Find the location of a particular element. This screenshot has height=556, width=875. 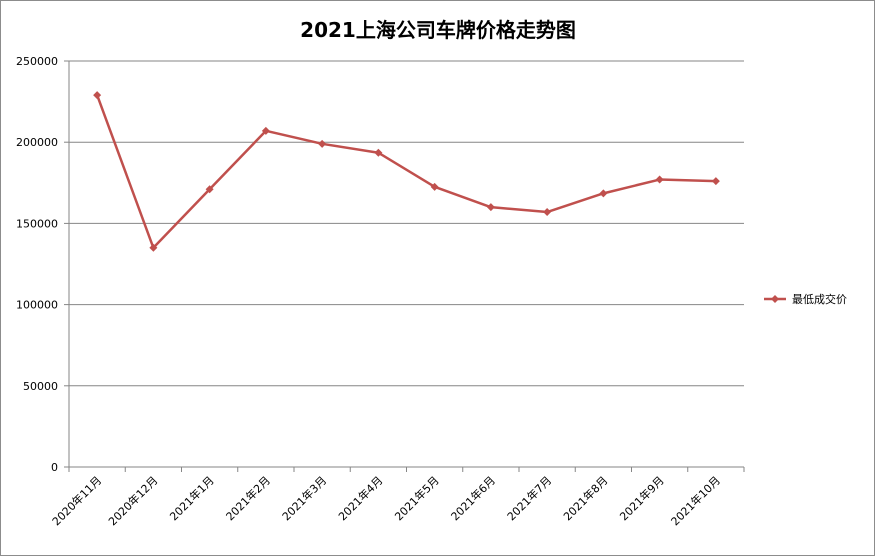

y-axis-ticks: 0 50000 100000 150000 200000 250000 is located at coordinates (37, 264).